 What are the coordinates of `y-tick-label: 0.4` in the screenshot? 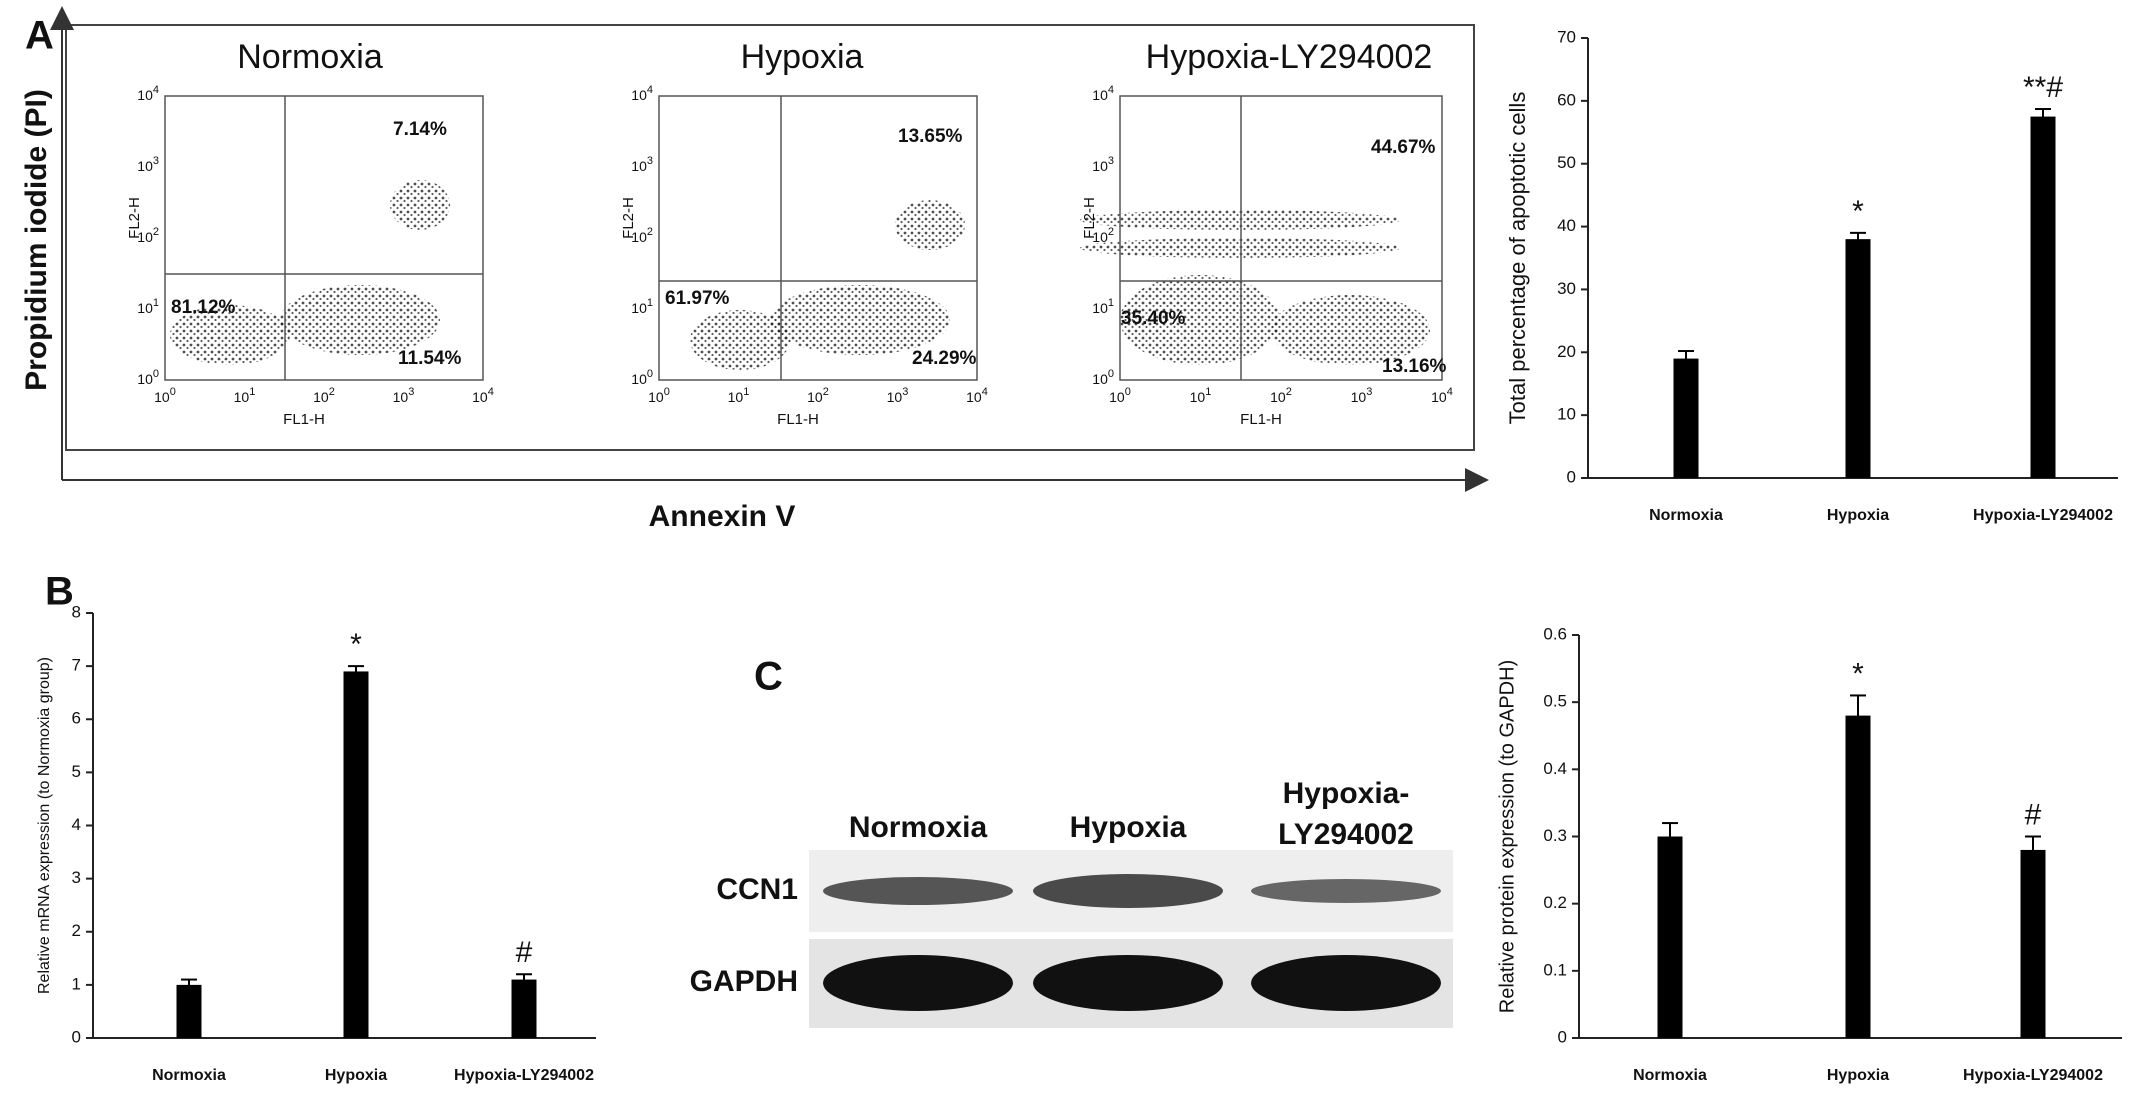 It's located at (1555, 768).